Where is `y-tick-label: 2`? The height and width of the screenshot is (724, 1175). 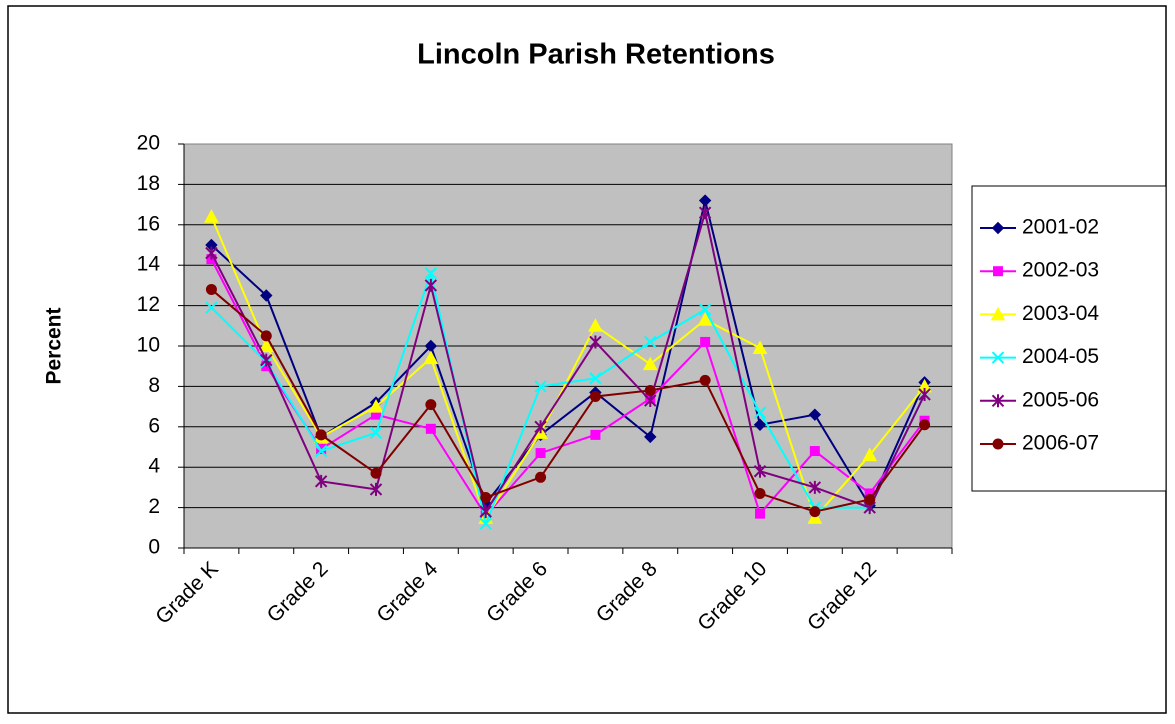 y-tick-label: 2 is located at coordinates (154, 506).